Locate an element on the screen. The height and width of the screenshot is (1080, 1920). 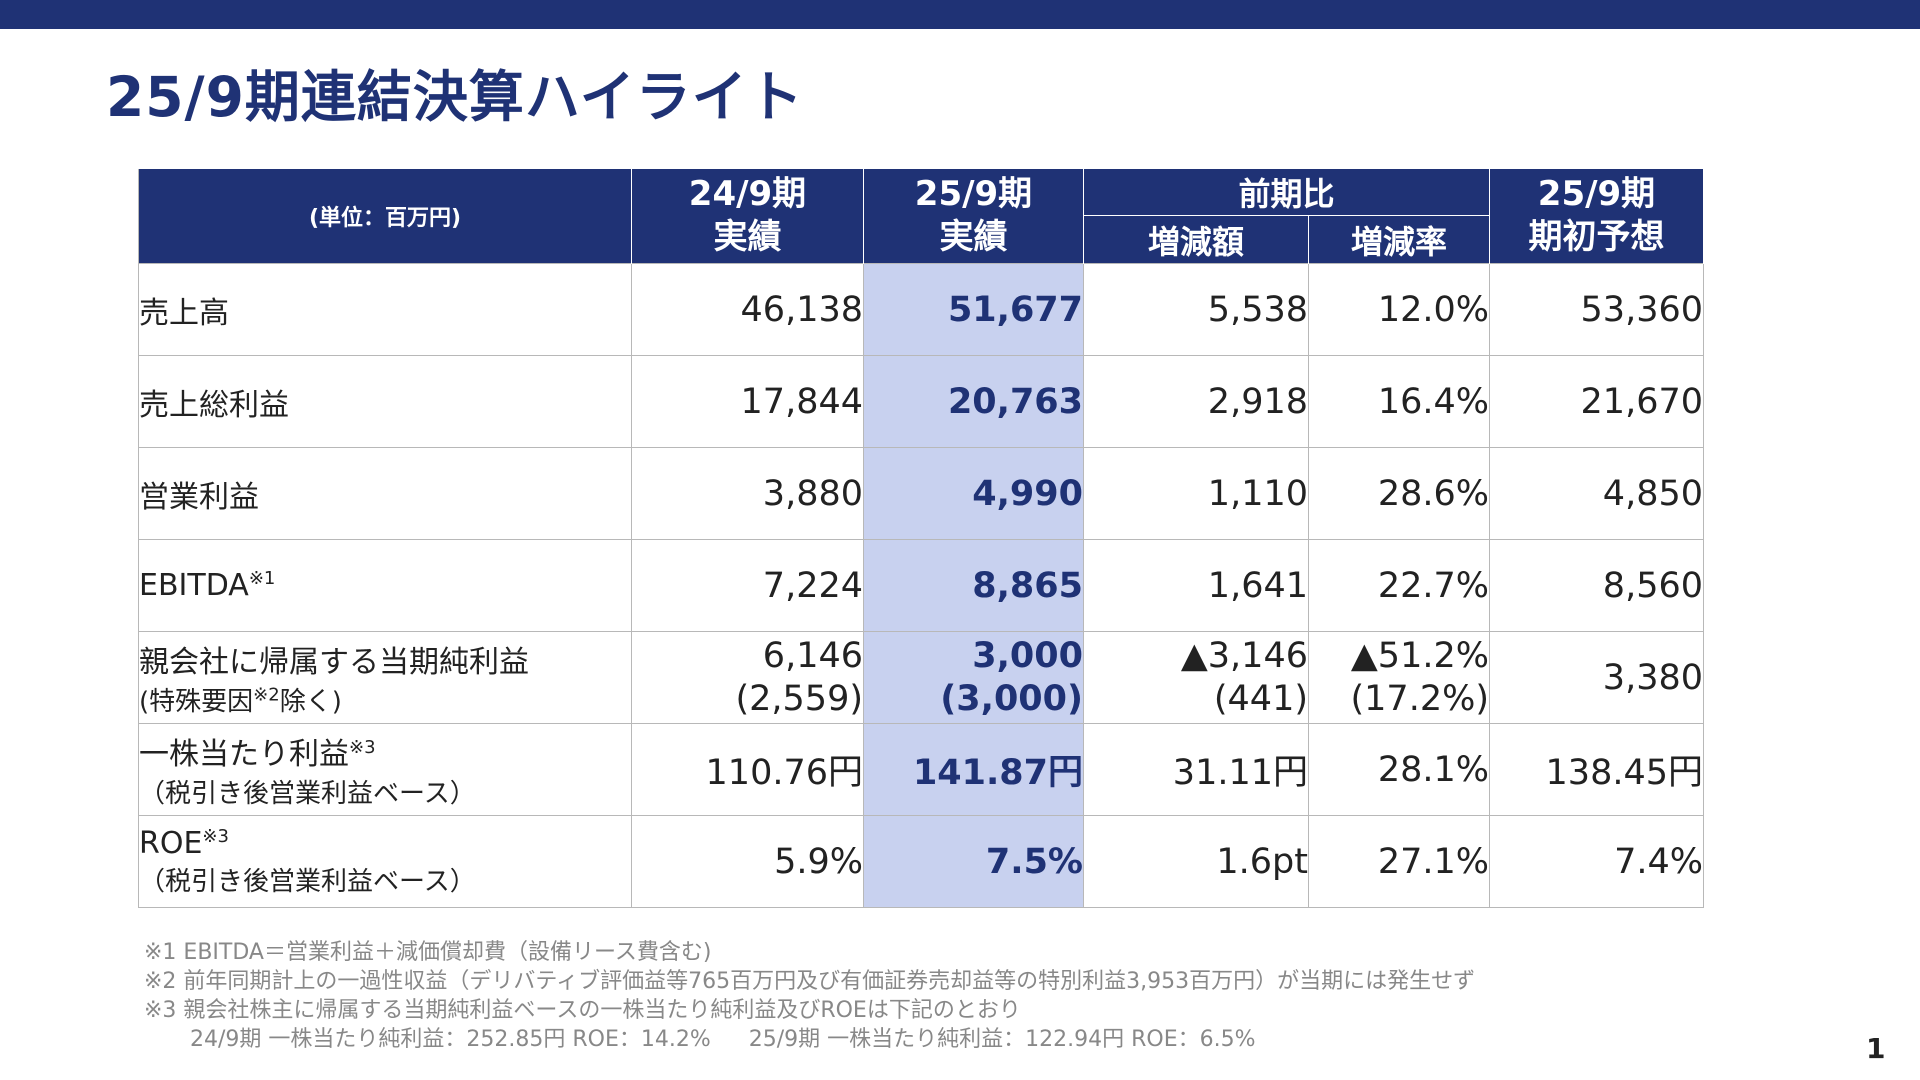
cell-current: 20,763 is located at coordinates (973, 401).